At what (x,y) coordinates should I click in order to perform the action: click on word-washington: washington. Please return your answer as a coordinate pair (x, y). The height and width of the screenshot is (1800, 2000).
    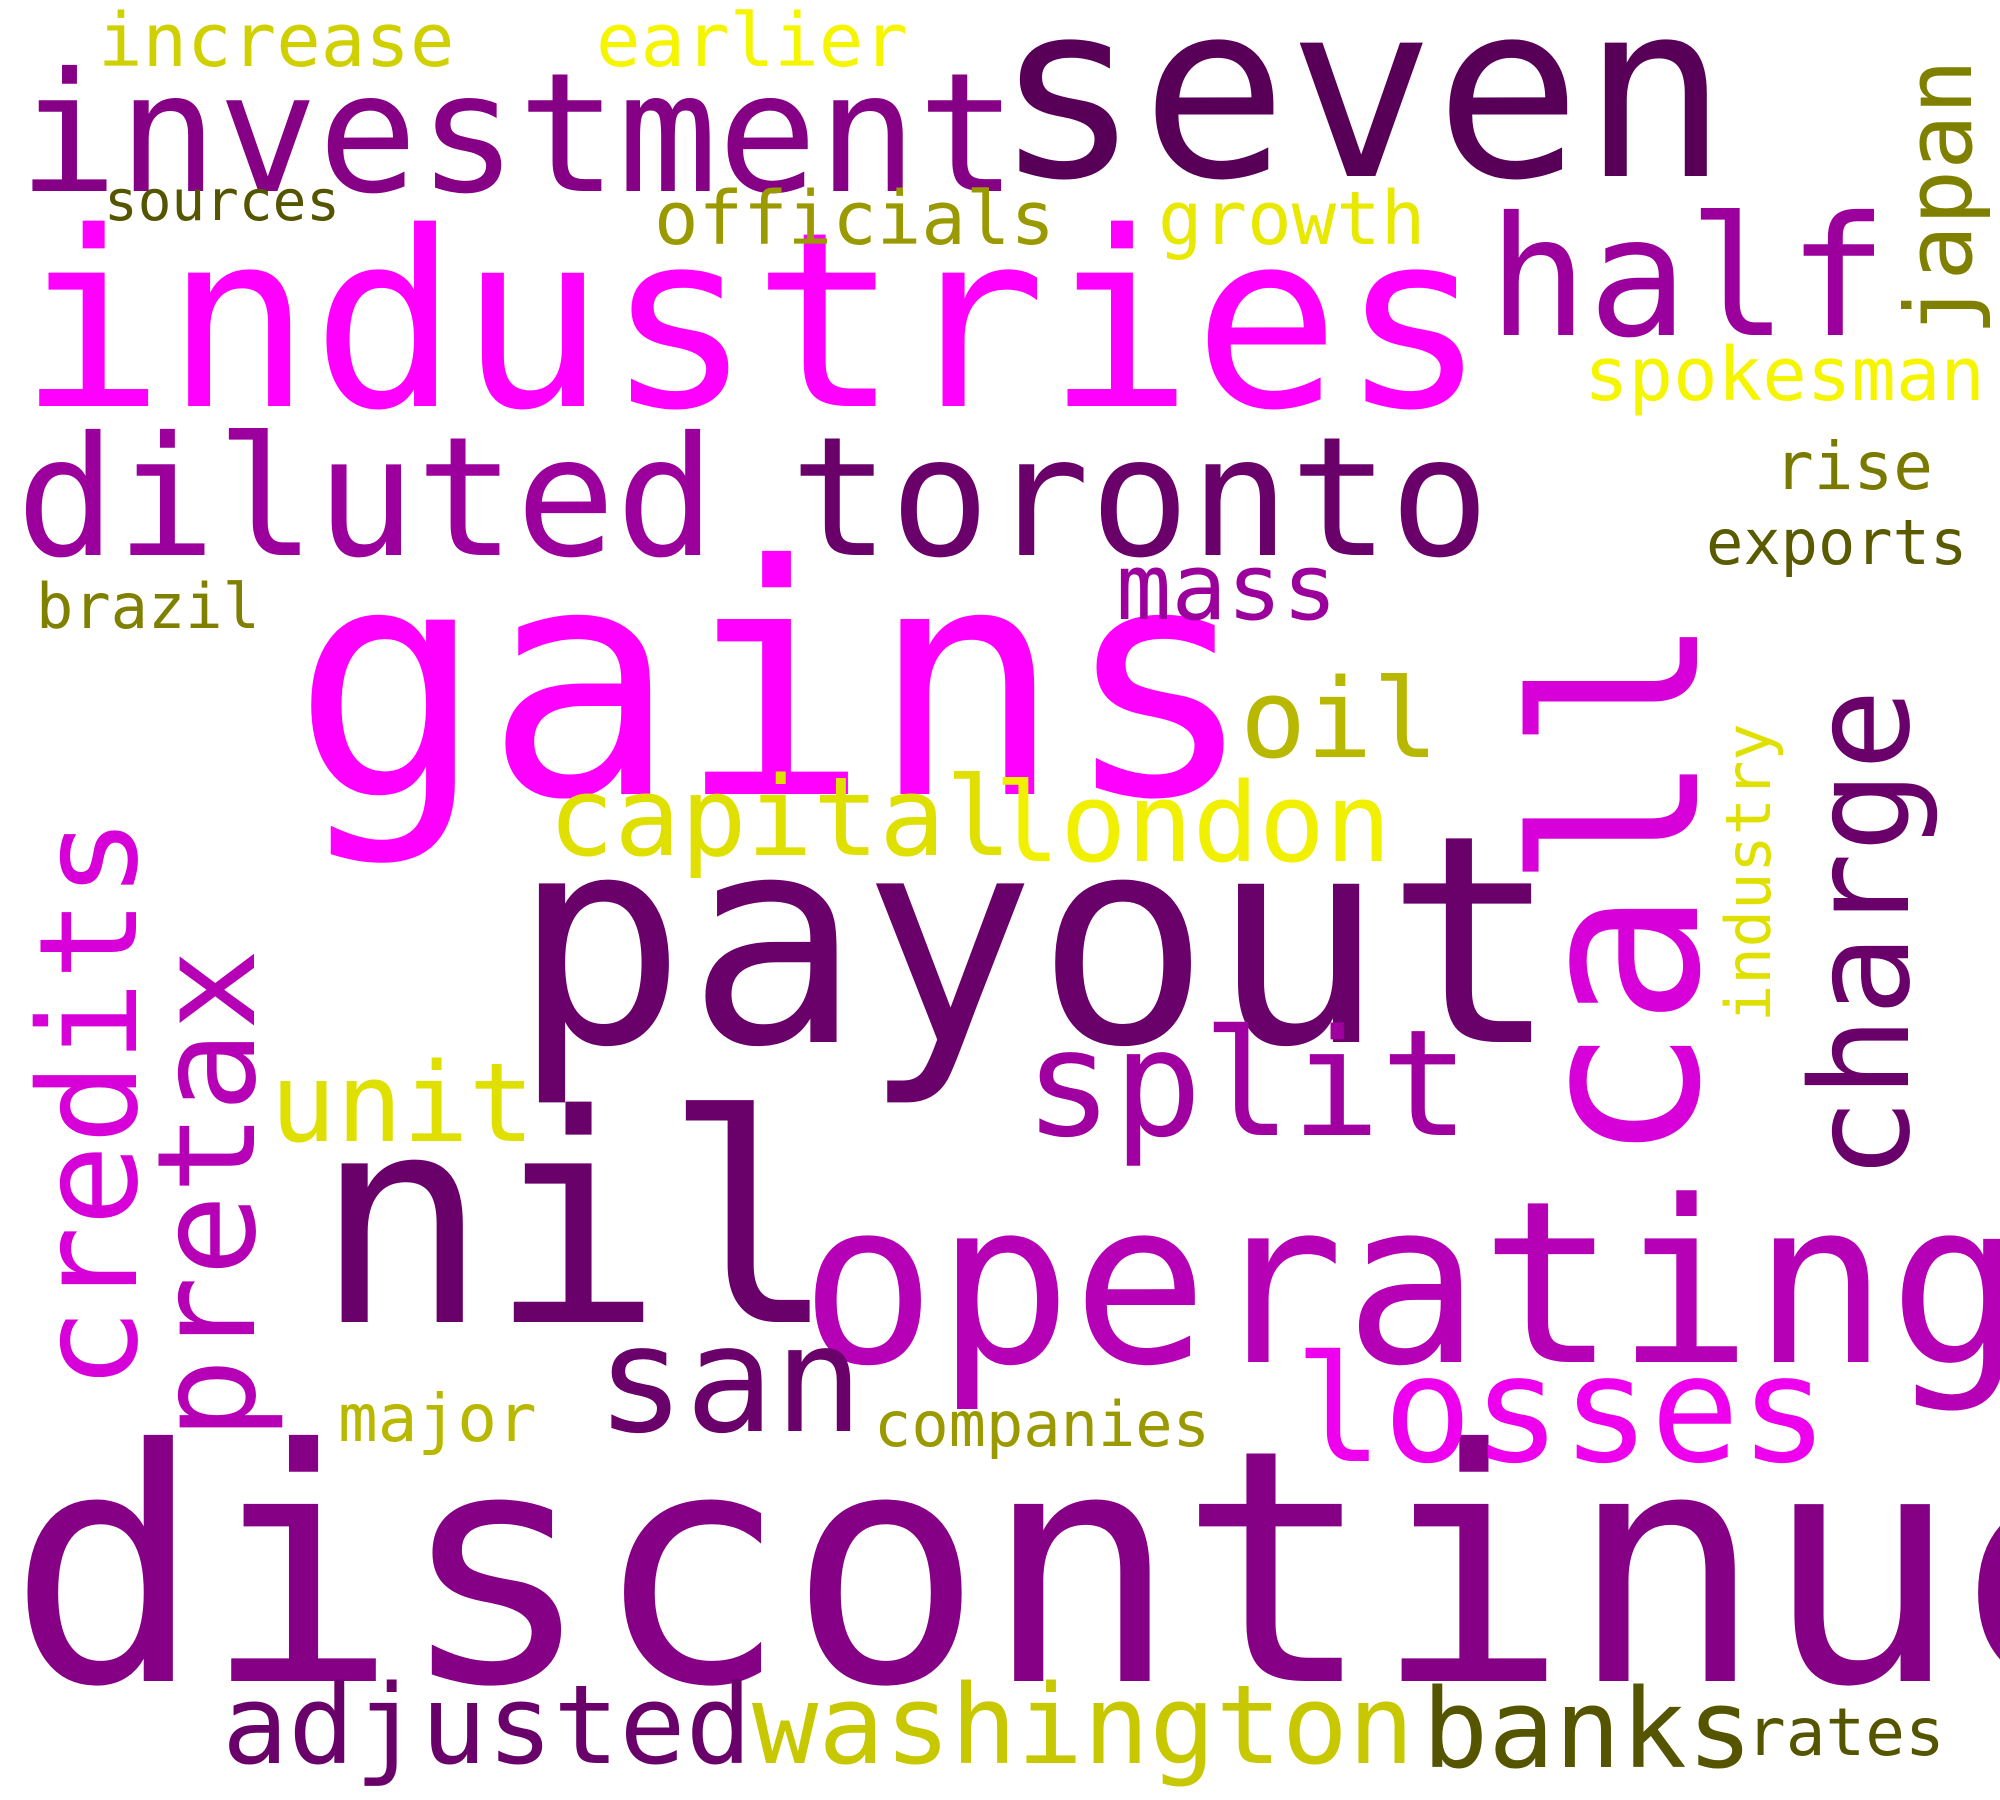
    Looking at the image, I should click on (1083, 1725).